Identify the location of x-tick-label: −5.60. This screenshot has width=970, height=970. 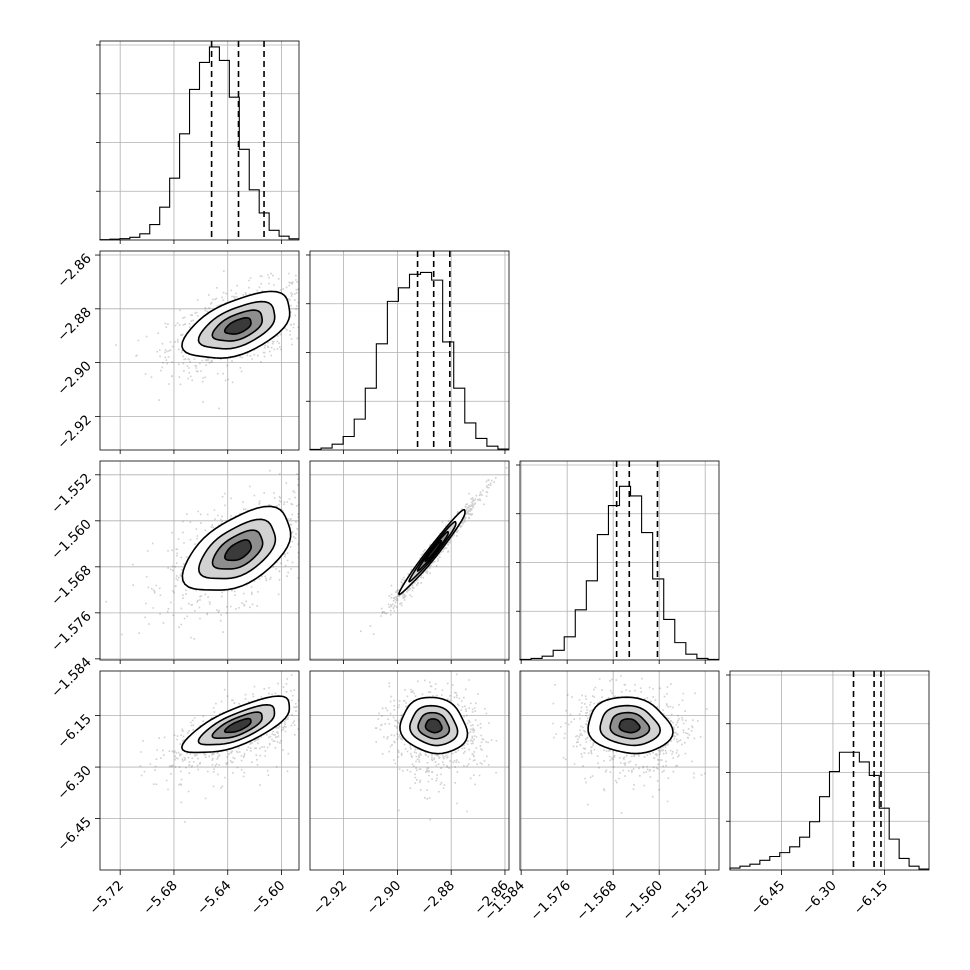
(268, 898).